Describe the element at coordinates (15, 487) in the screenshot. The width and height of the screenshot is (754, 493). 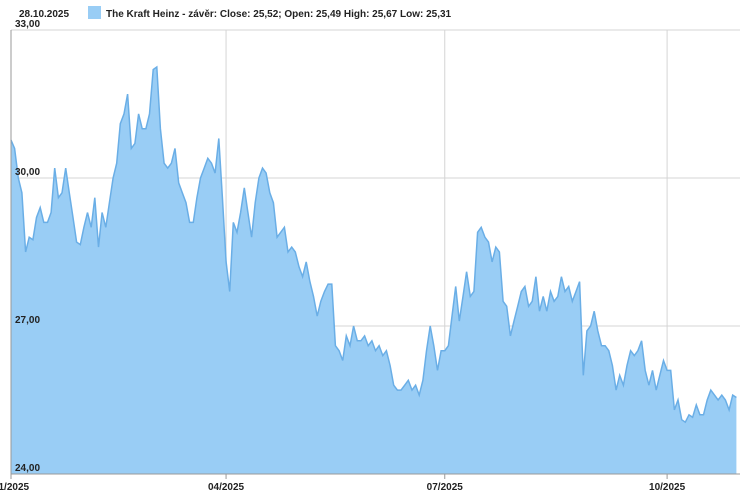
I see `x-tick-label: 01/2025` at that location.